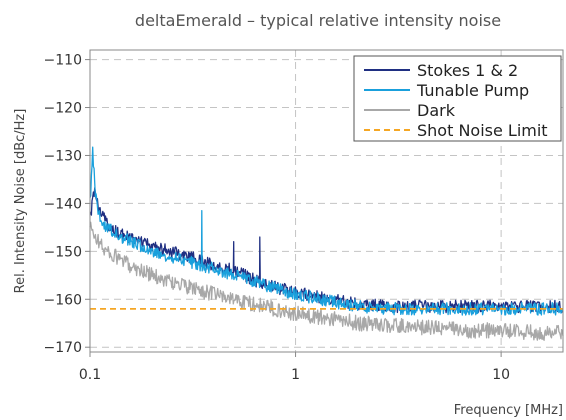  Describe the element at coordinates (20, 201) in the screenshot. I see `y-axis-label: Rel. Intensity Noise [dBc/Hz]` at that location.